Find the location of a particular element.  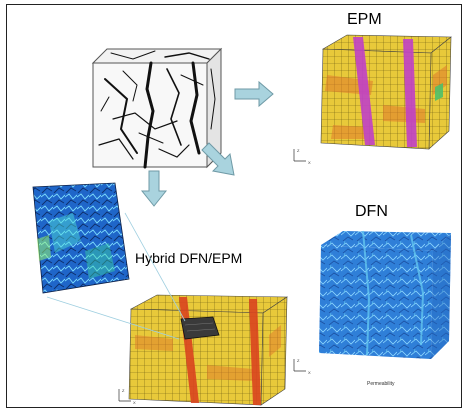

fracture-cube-sketch is located at coordinates (157, 108).